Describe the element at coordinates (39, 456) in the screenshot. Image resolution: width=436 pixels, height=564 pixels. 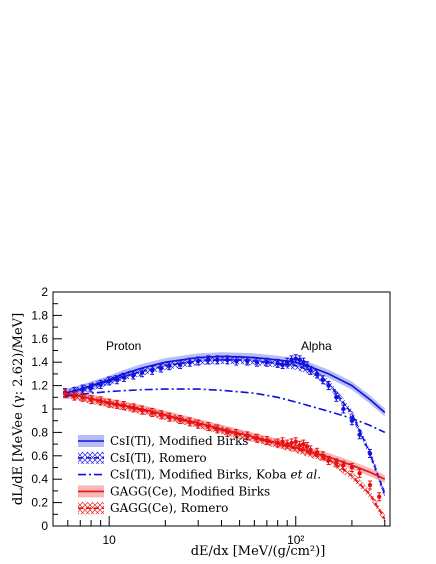
I see `y-tick-label: 0.6` at that location.